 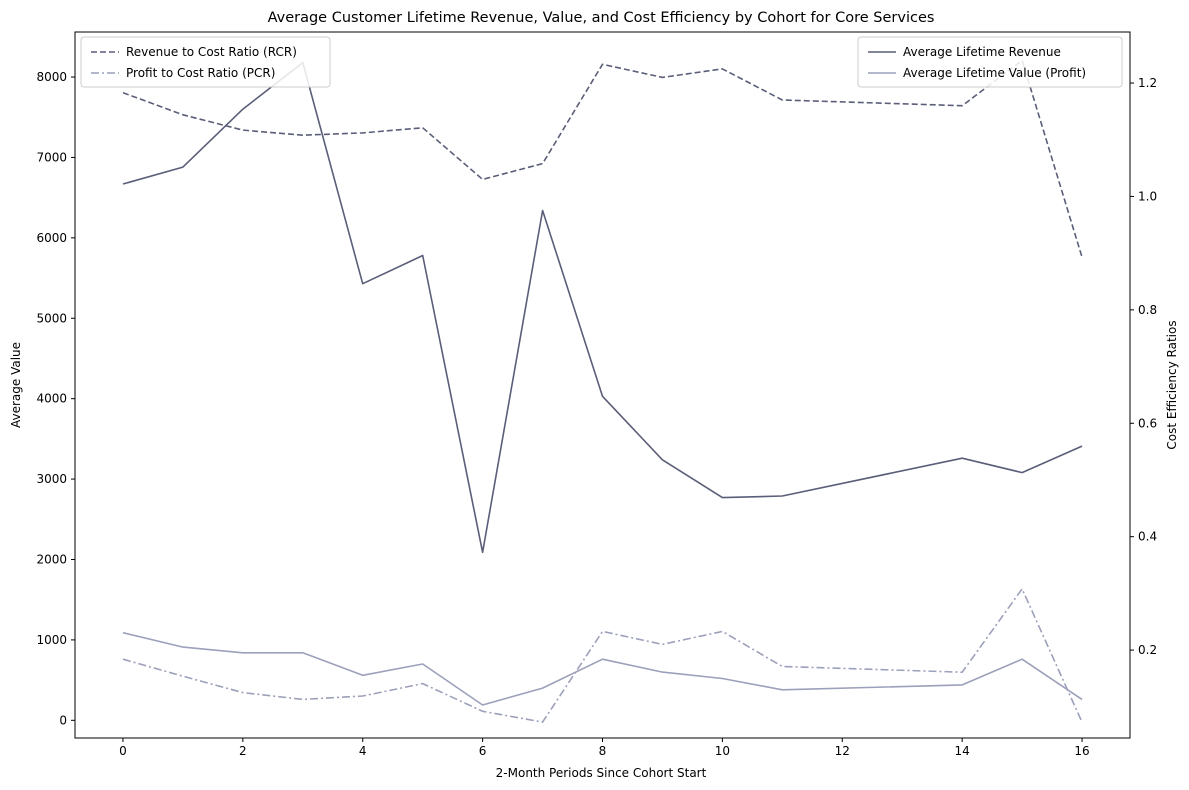 I want to click on profit-to-cost-ratio-line, so click(x=602, y=655).